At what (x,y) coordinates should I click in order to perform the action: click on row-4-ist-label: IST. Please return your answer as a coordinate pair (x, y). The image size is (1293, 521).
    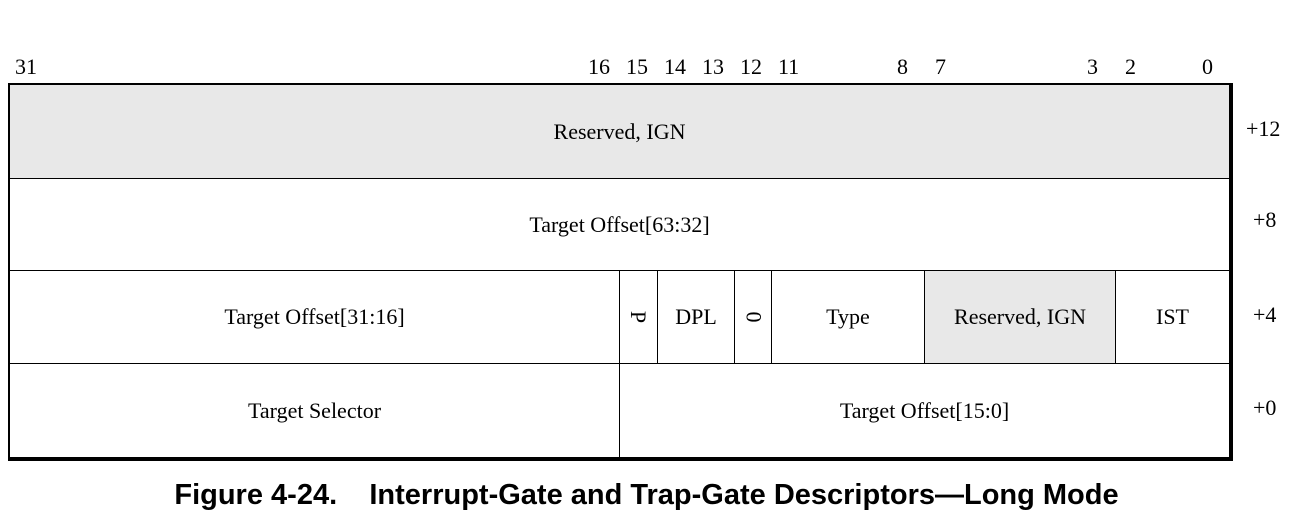
    Looking at the image, I should click on (1172, 316).